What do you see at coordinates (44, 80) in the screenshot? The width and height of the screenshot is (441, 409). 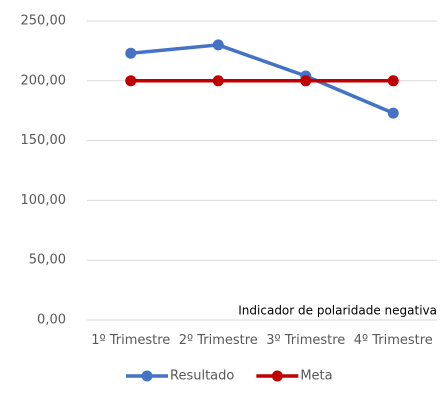 I see `y-tick-label: 200,00` at bounding box center [44, 80].